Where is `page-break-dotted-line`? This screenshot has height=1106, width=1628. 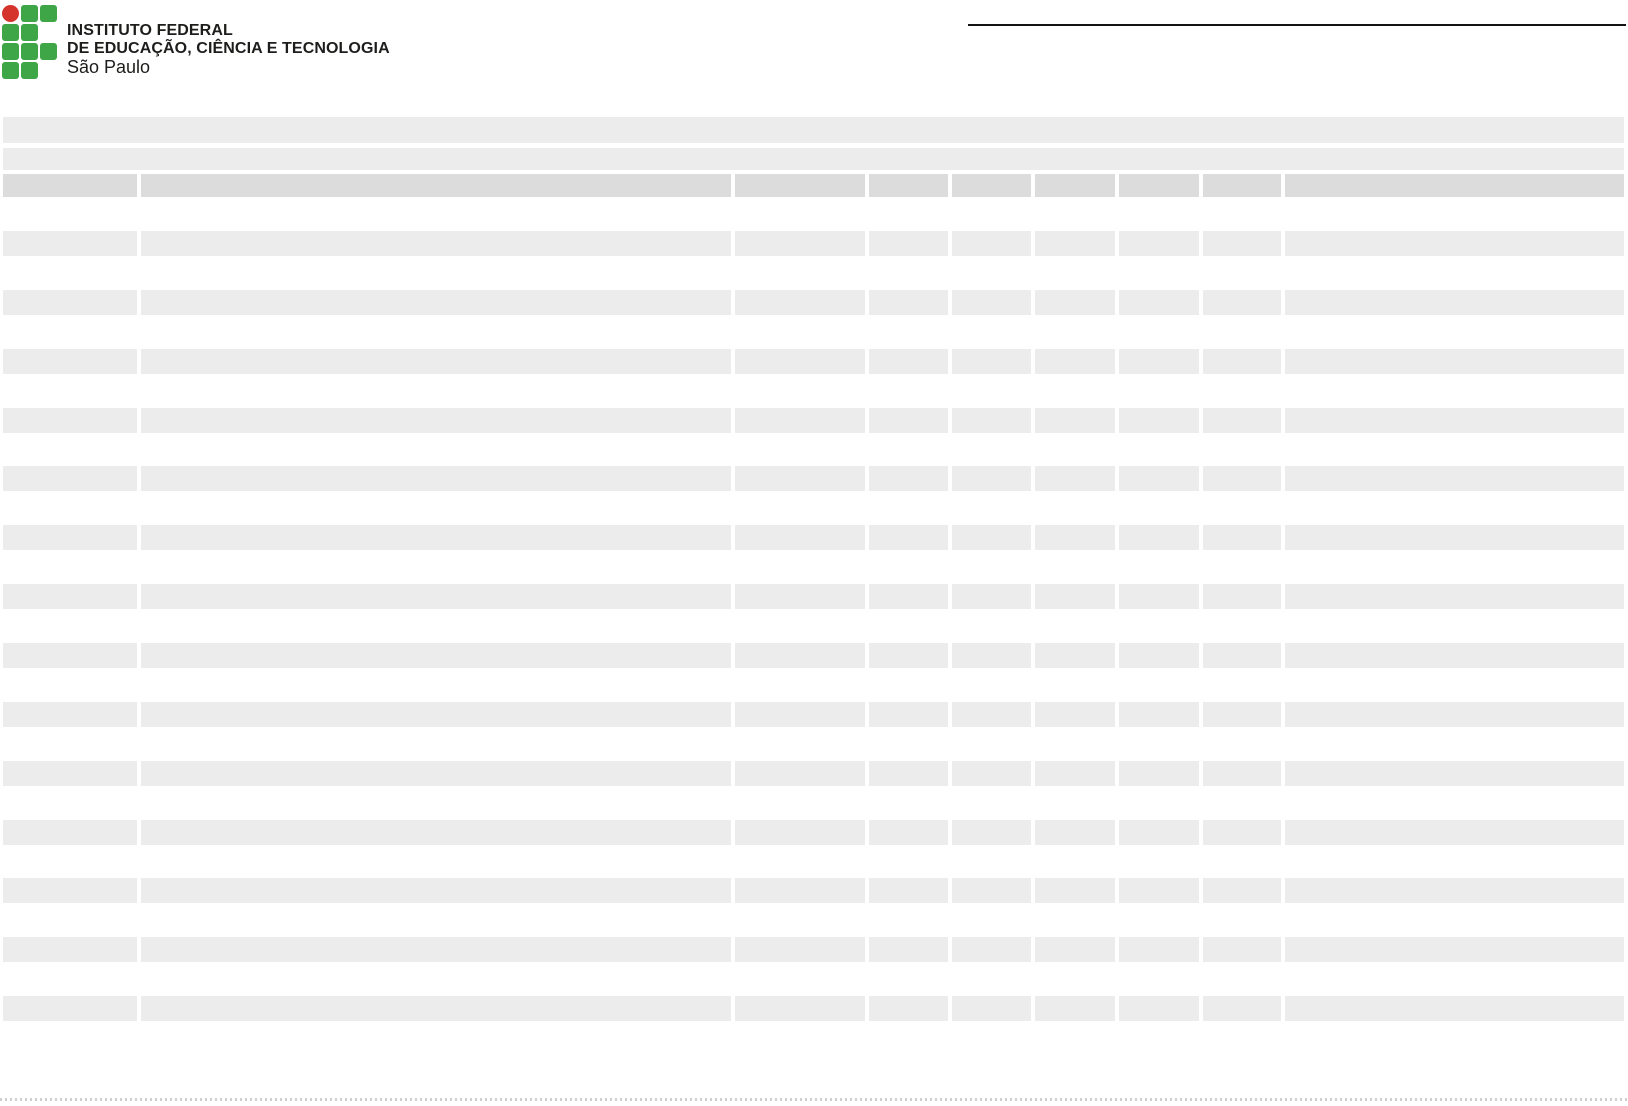 page-break-dotted-line is located at coordinates (814, 1099).